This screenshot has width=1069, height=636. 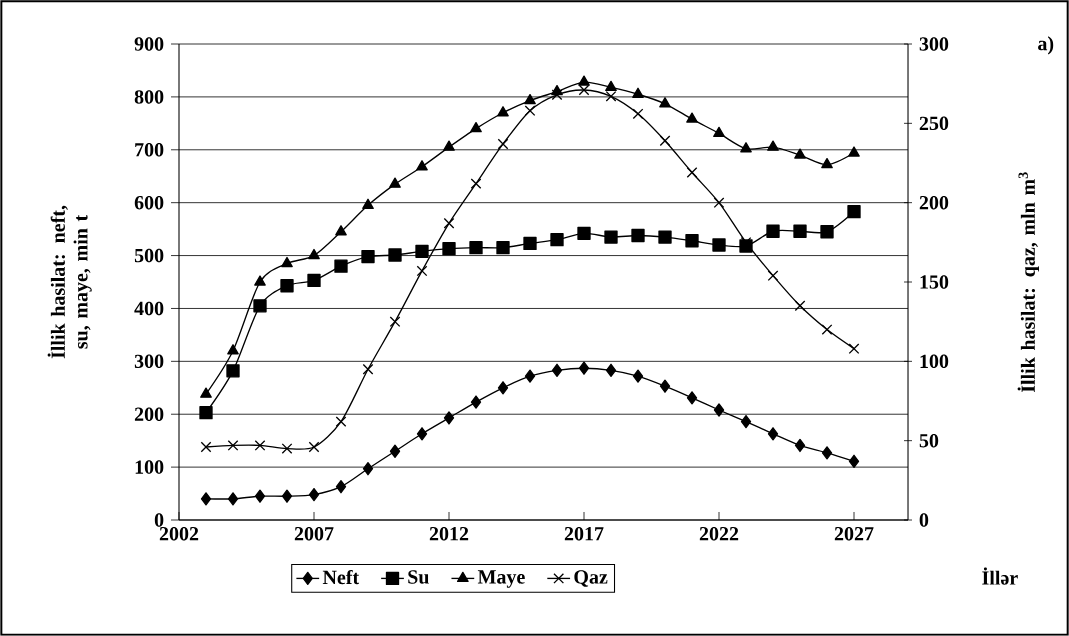 I want to click on legend-label: Maye, so click(x=501, y=579).